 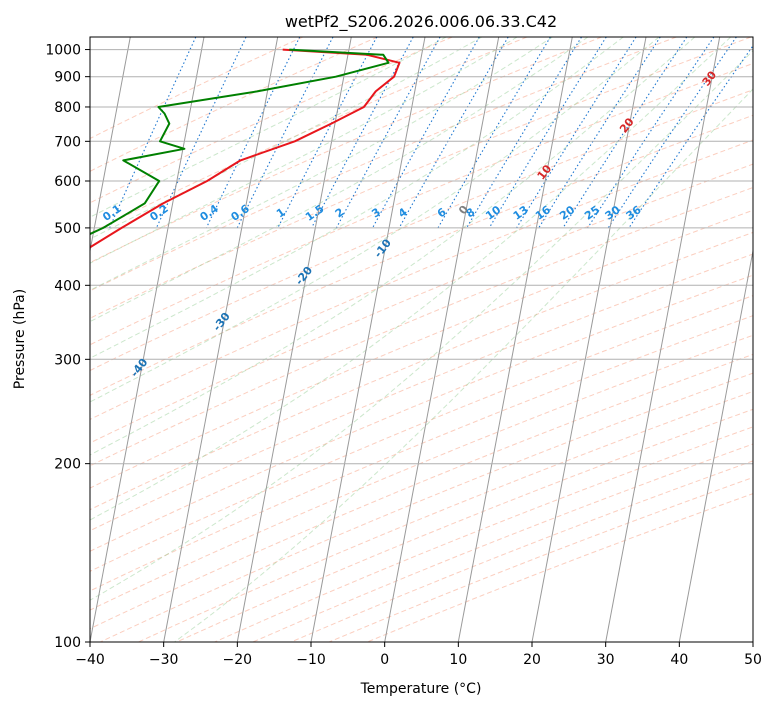 I want to click on y-tick-label: 700, so click(x=67, y=142).